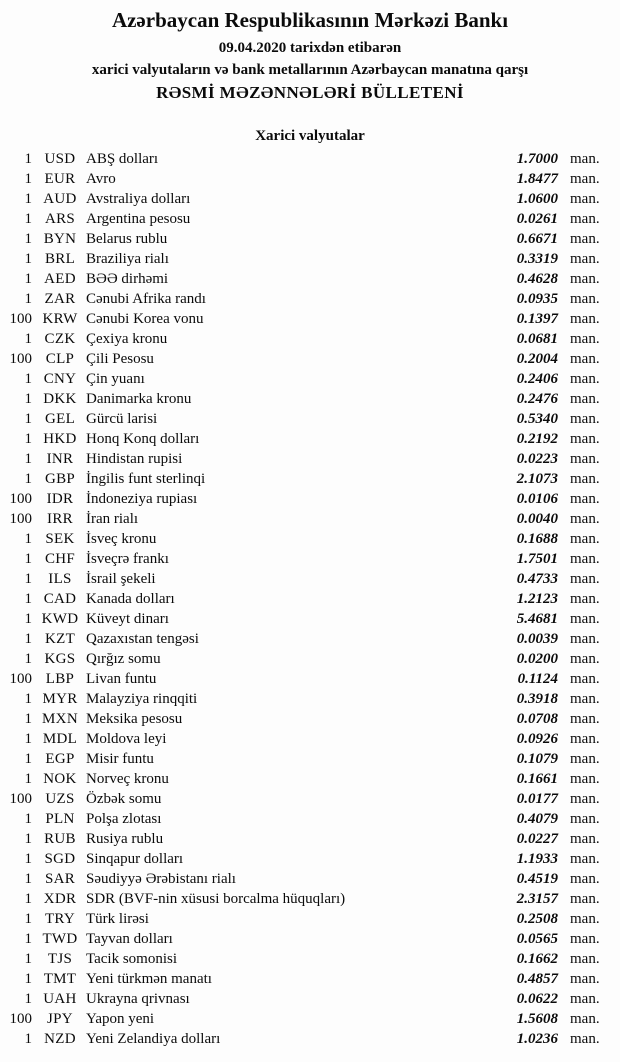 The height and width of the screenshot is (1062, 620). Describe the element at coordinates (537, 759) in the screenshot. I see `rate-value: 0.1079` at that location.